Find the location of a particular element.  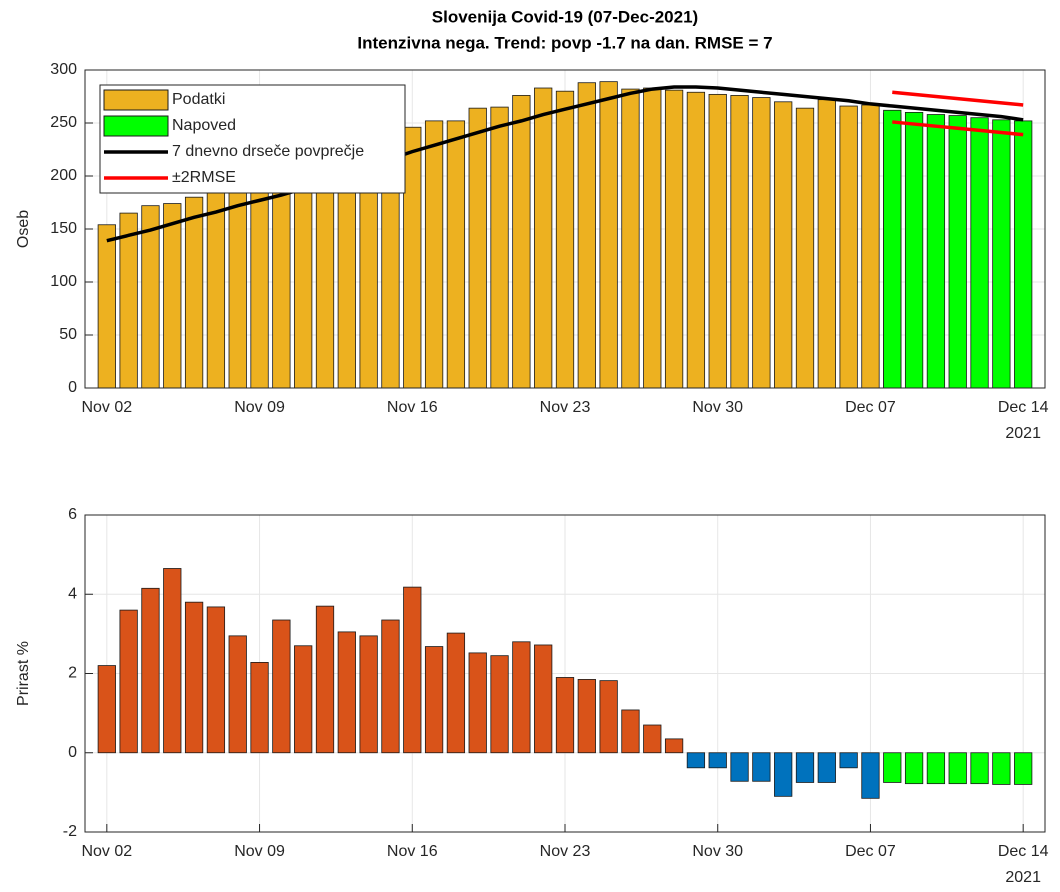

y-tick-label: 50 is located at coordinates (68, 334).